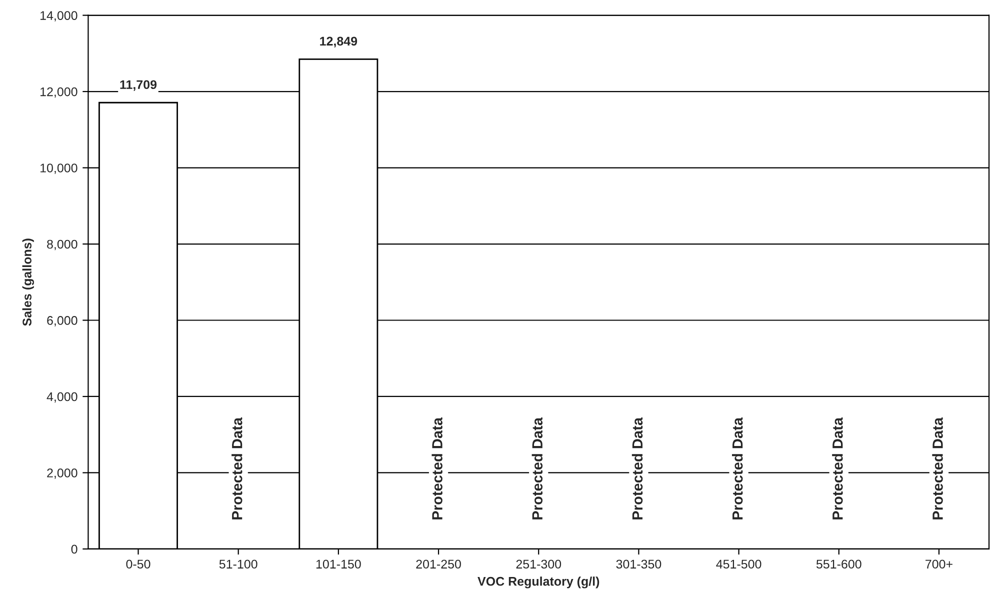  I want to click on y-tick-label: 6,000, so click(62, 321).